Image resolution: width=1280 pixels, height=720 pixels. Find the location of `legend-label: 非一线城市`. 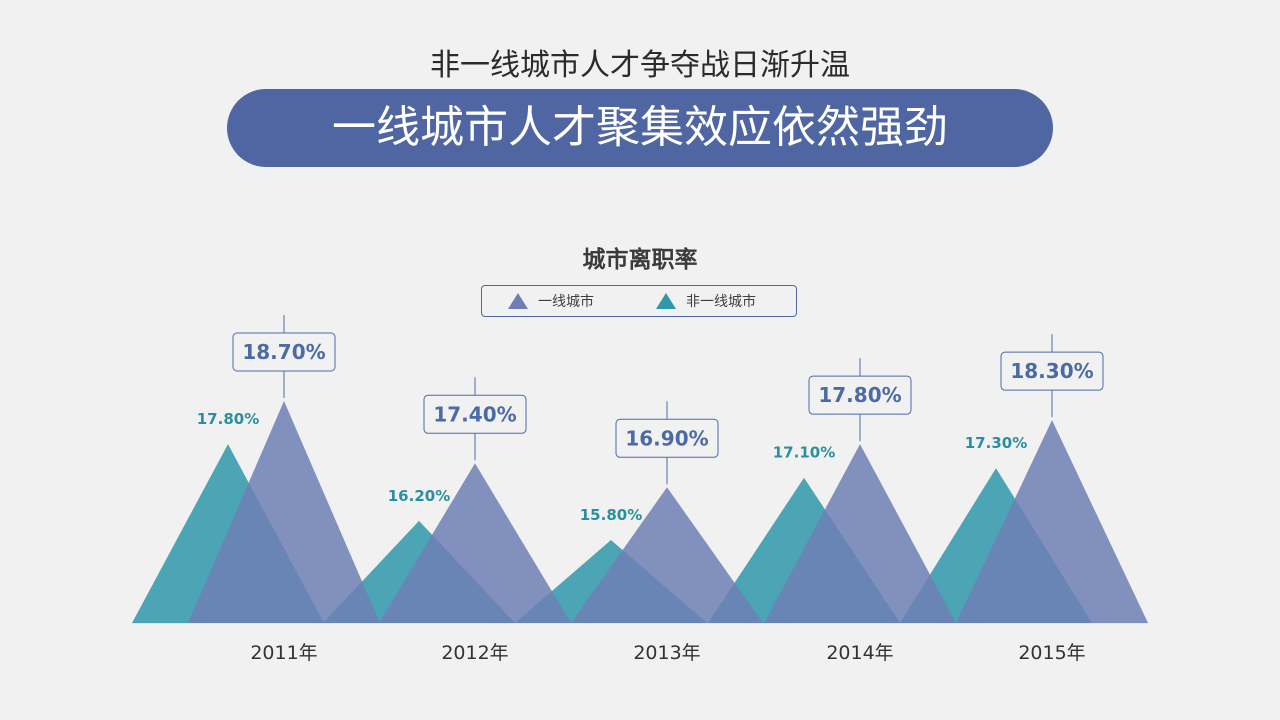

legend-label: 非一线城市 is located at coordinates (721, 302).